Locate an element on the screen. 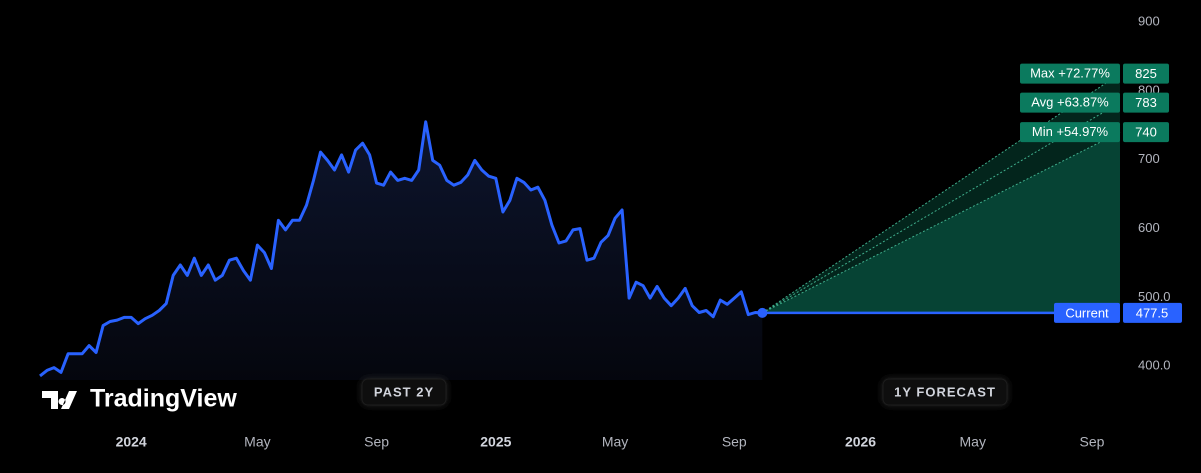 This screenshot has width=1201, height=473. y-tick-label: 400.0 is located at coordinates (1154, 365).